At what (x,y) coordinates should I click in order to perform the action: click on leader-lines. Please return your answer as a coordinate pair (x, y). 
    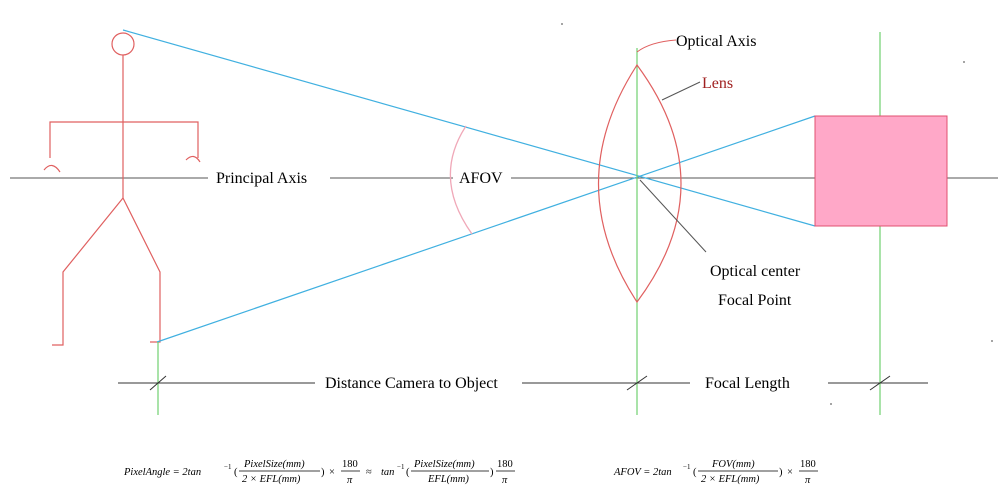
    Looking at the image, I should click on (671, 146).